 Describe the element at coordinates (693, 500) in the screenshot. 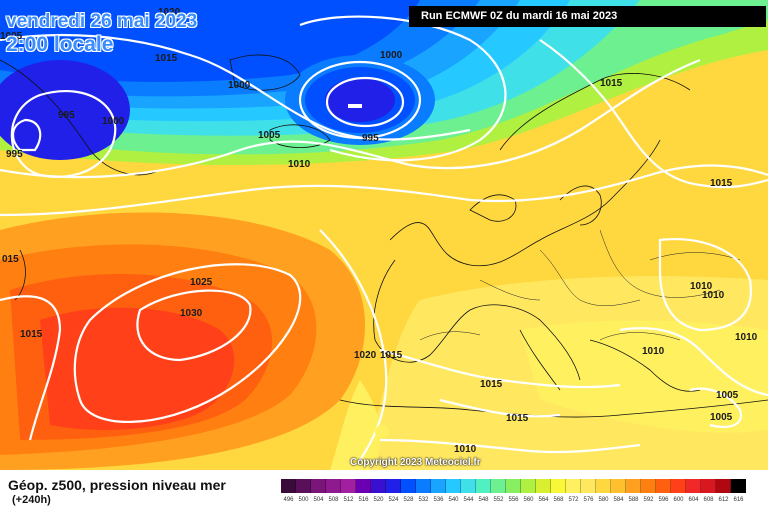

I see `scale-tick-label: 604` at that location.